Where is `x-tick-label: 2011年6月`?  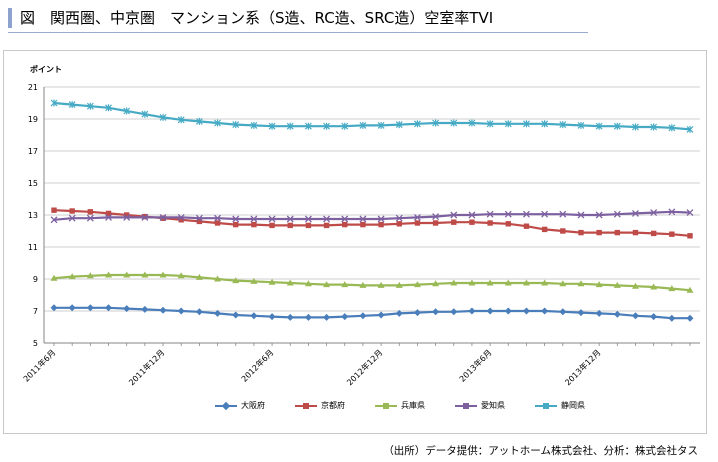 x-tick-label: 2011年6月 is located at coordinates (39, 365).